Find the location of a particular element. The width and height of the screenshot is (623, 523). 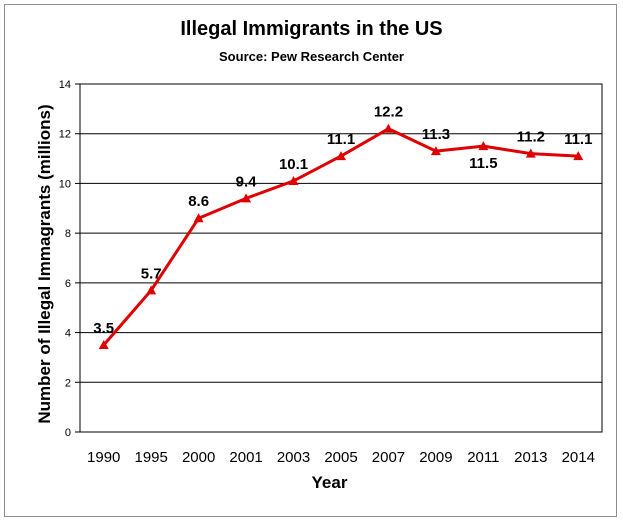

y-tick-label: 4 is located at coordinates (68, 334).